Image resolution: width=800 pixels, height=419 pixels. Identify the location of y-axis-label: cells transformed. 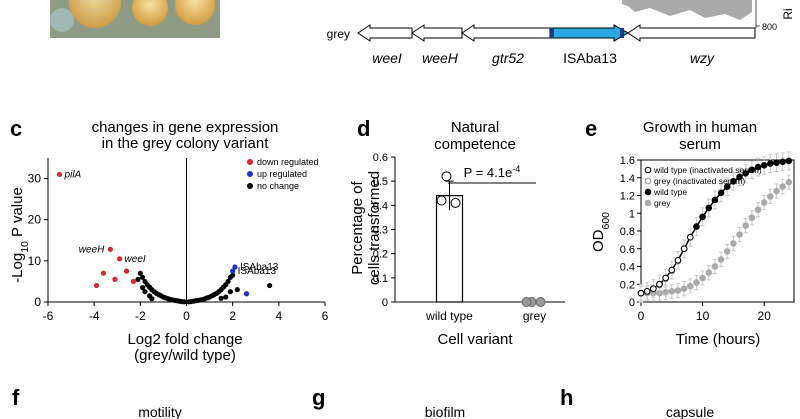
(374, 228).